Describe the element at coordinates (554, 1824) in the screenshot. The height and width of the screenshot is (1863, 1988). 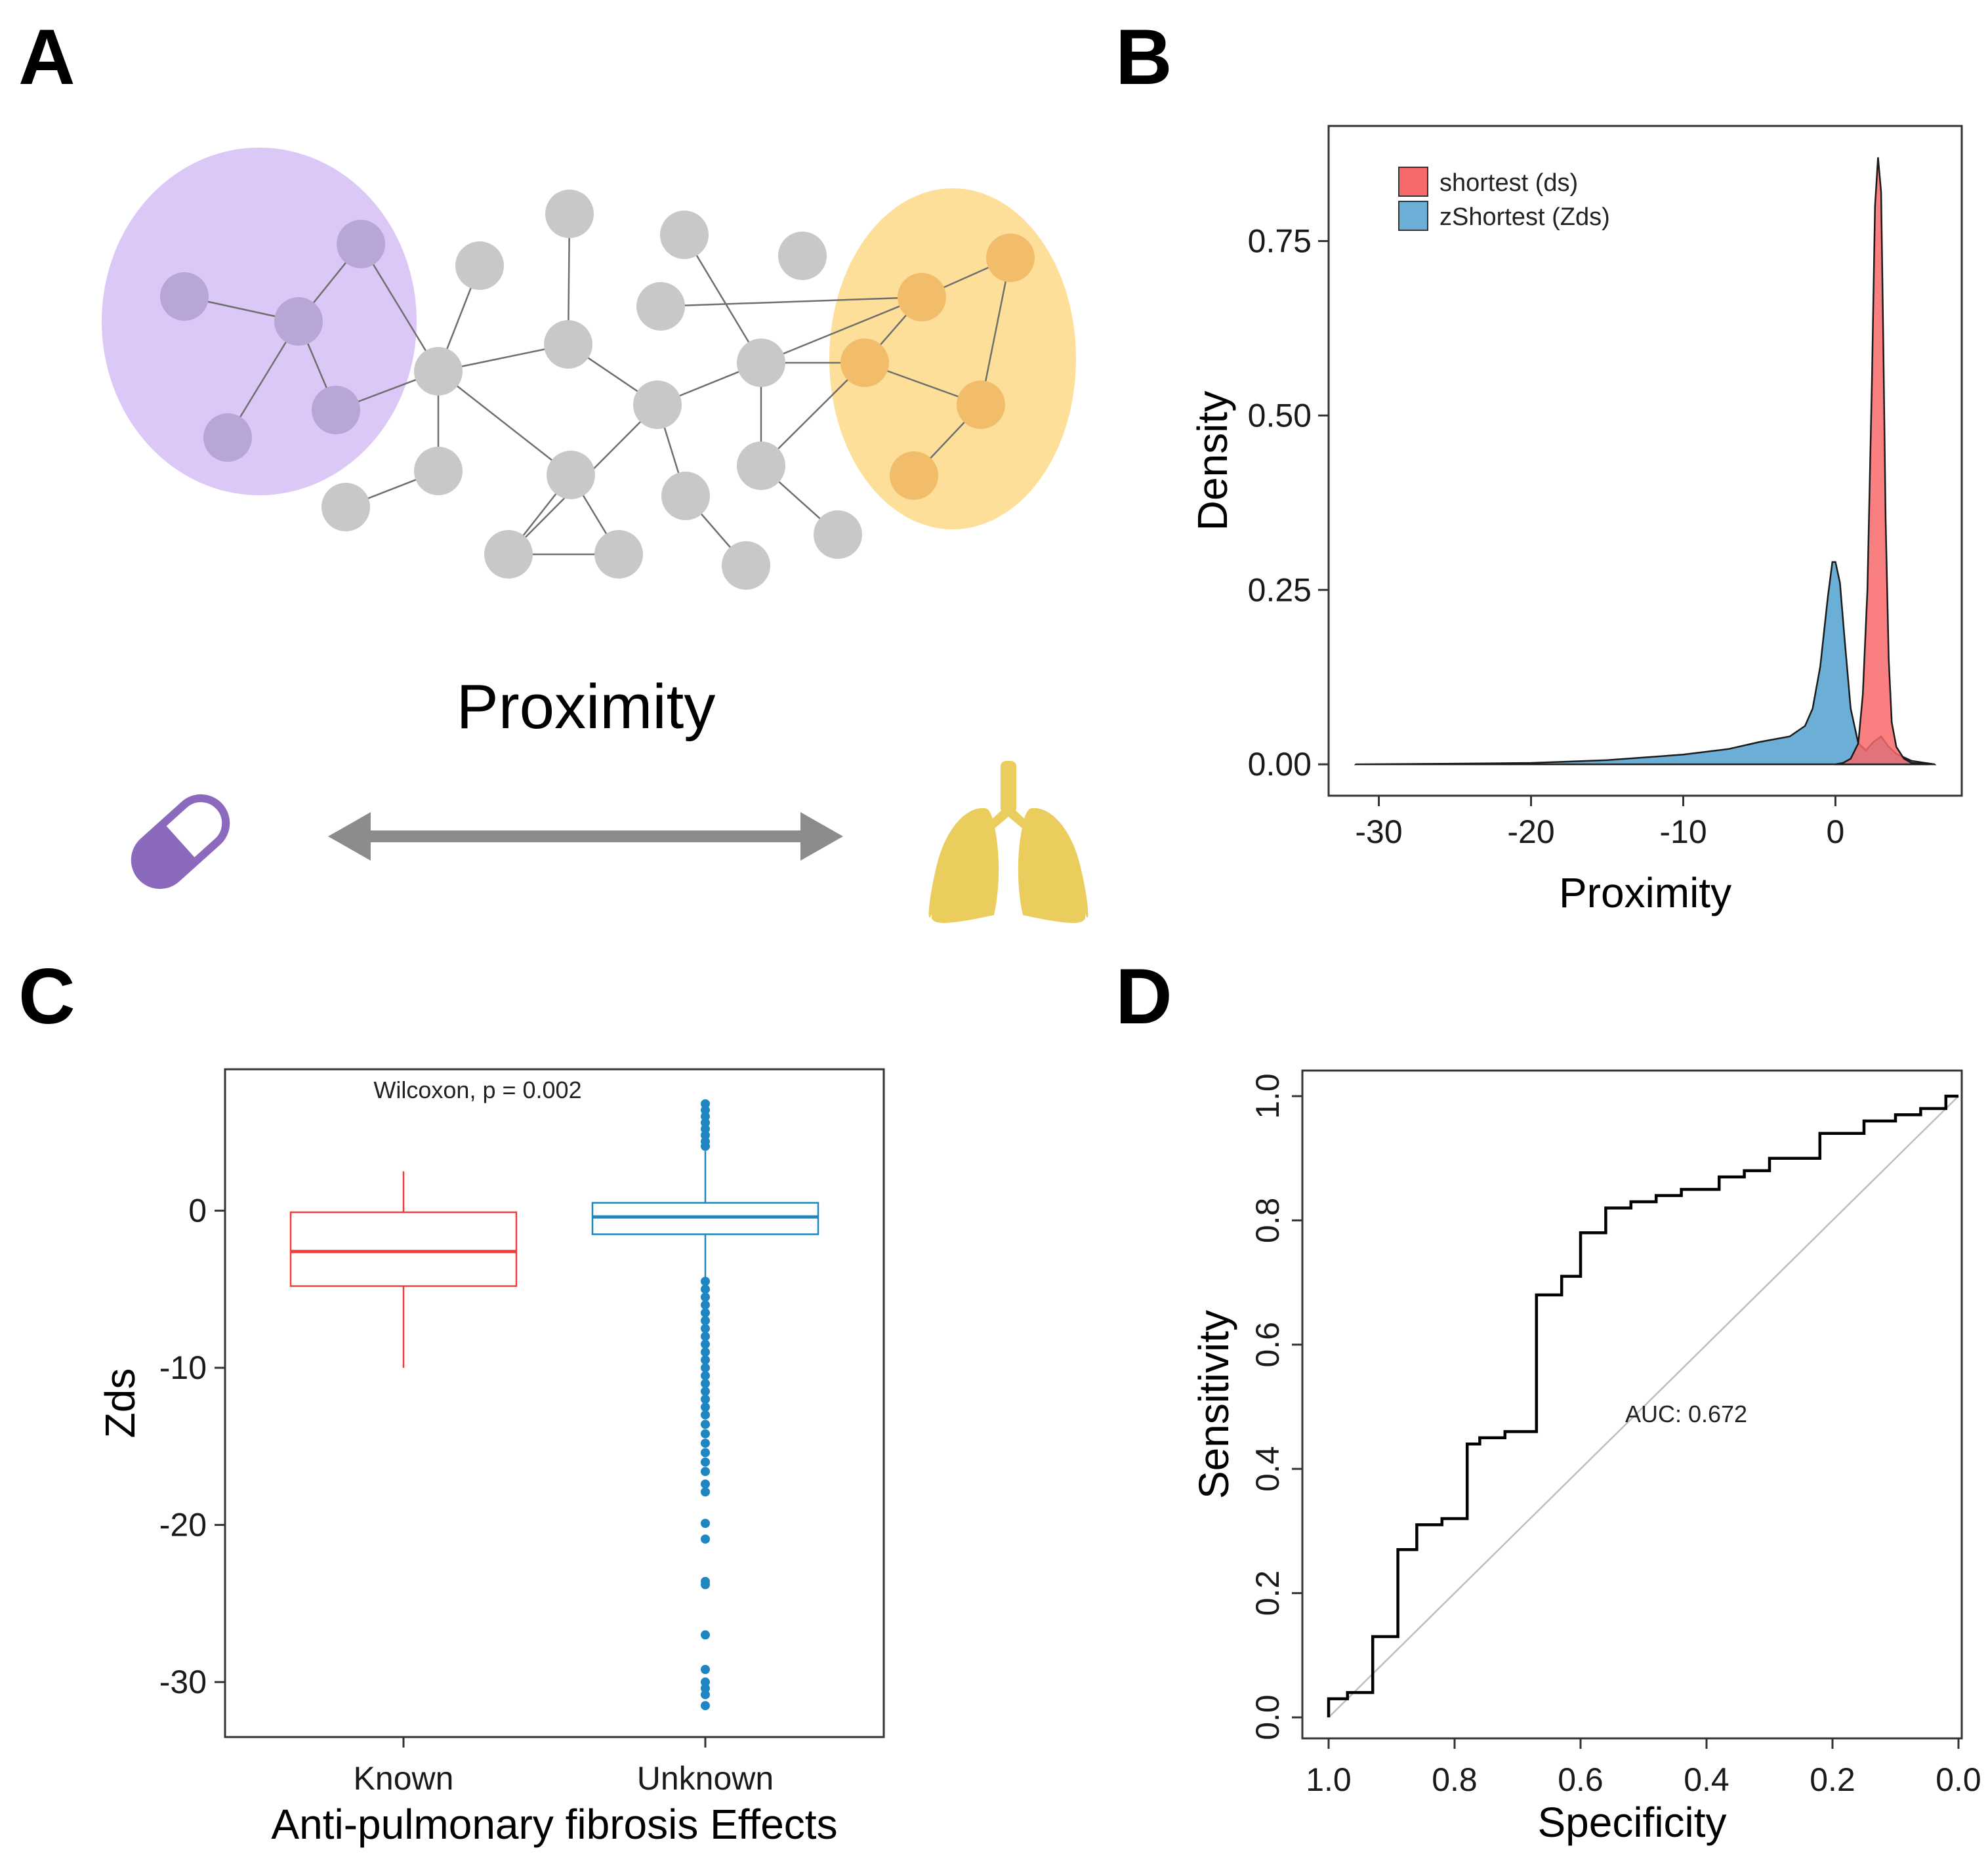
I see `x-axis-label: Anti-pulmonary fibrosis Effects` at that location.